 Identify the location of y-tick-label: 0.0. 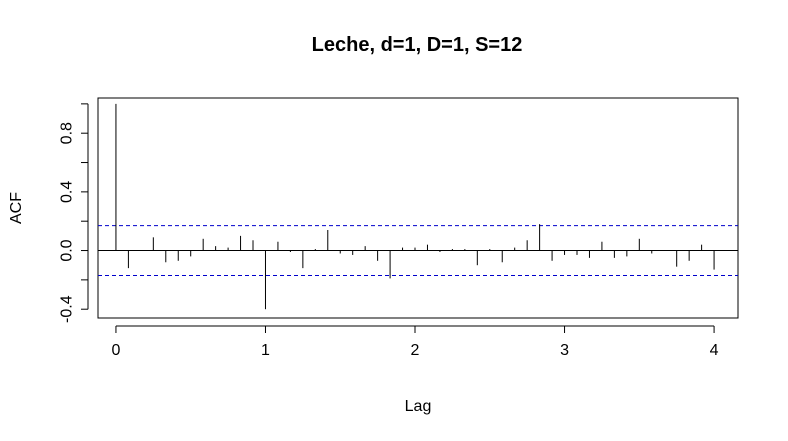
(67, 250).